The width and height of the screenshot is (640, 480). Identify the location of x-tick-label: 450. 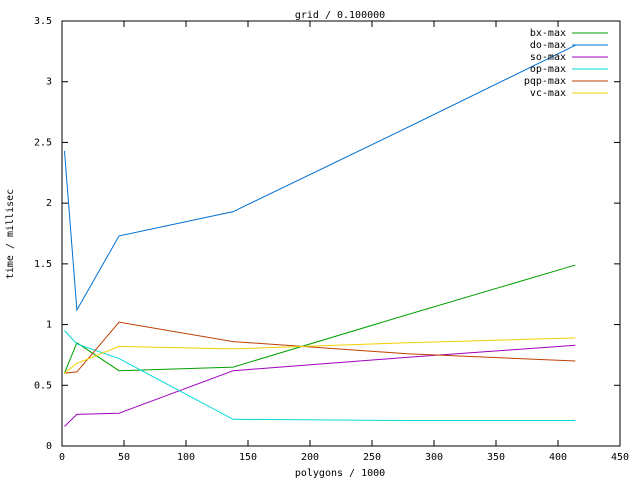
(620, 457).